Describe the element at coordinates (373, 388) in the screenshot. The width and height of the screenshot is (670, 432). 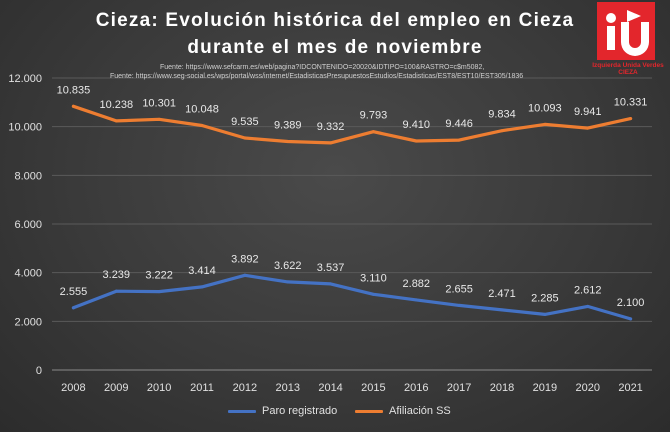
I see `x-tick-label: 2015` at that location.